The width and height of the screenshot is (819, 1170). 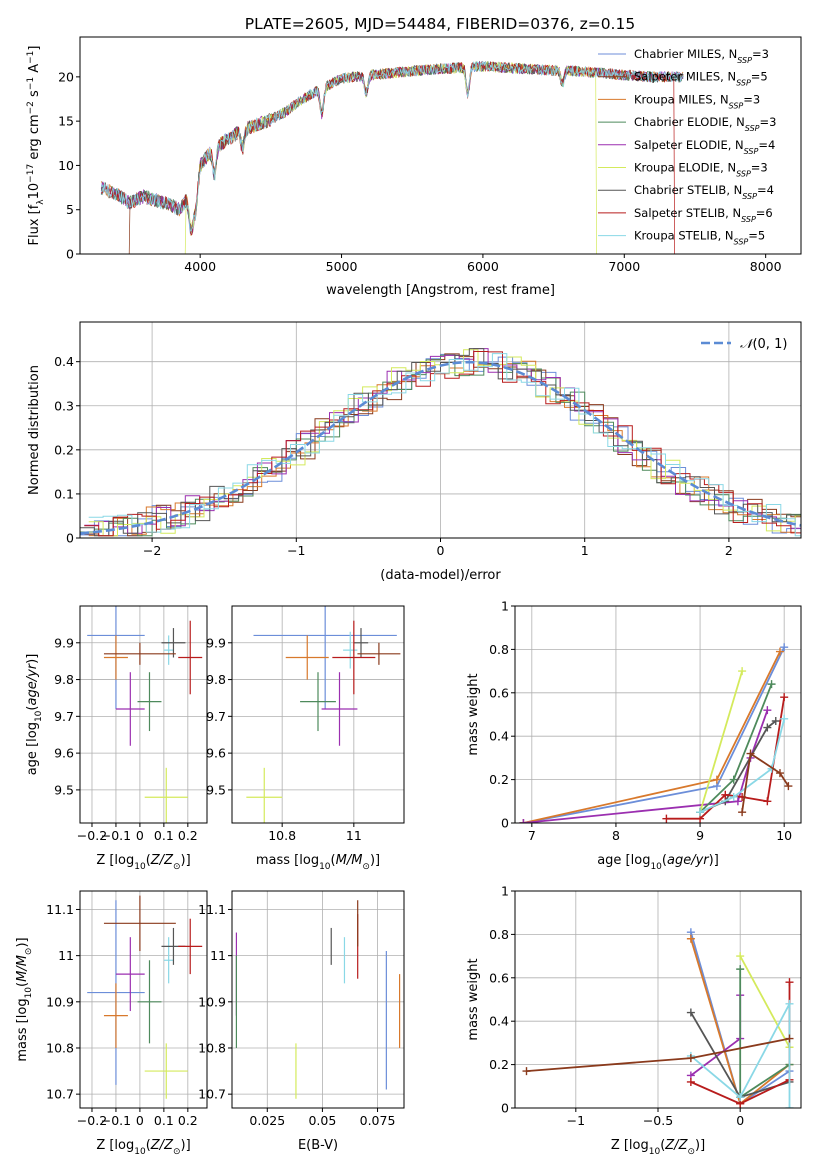 I want to click on mass-weight-vs-metallicity-lines, so click(x=658, y=1018).